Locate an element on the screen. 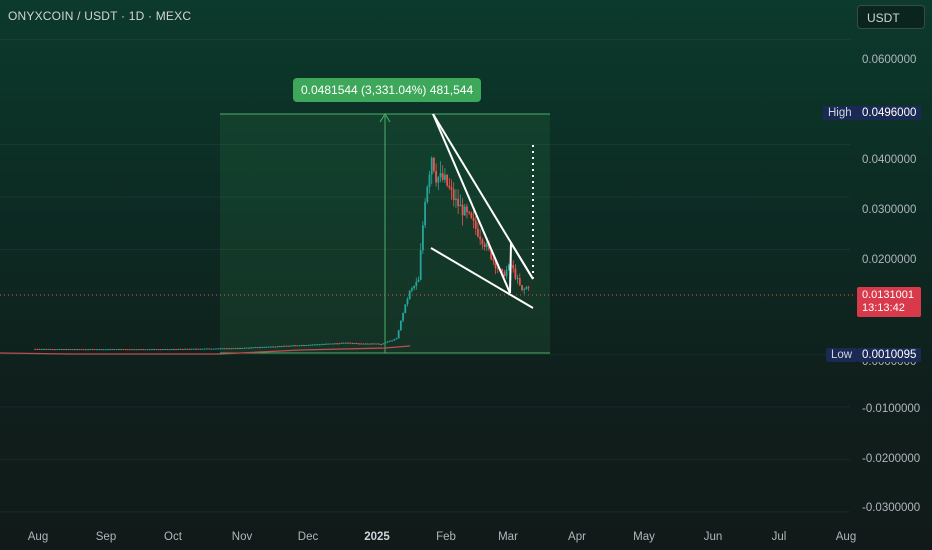 The image size is (932, 550). high-label: High is located at coordinates (840, 113).